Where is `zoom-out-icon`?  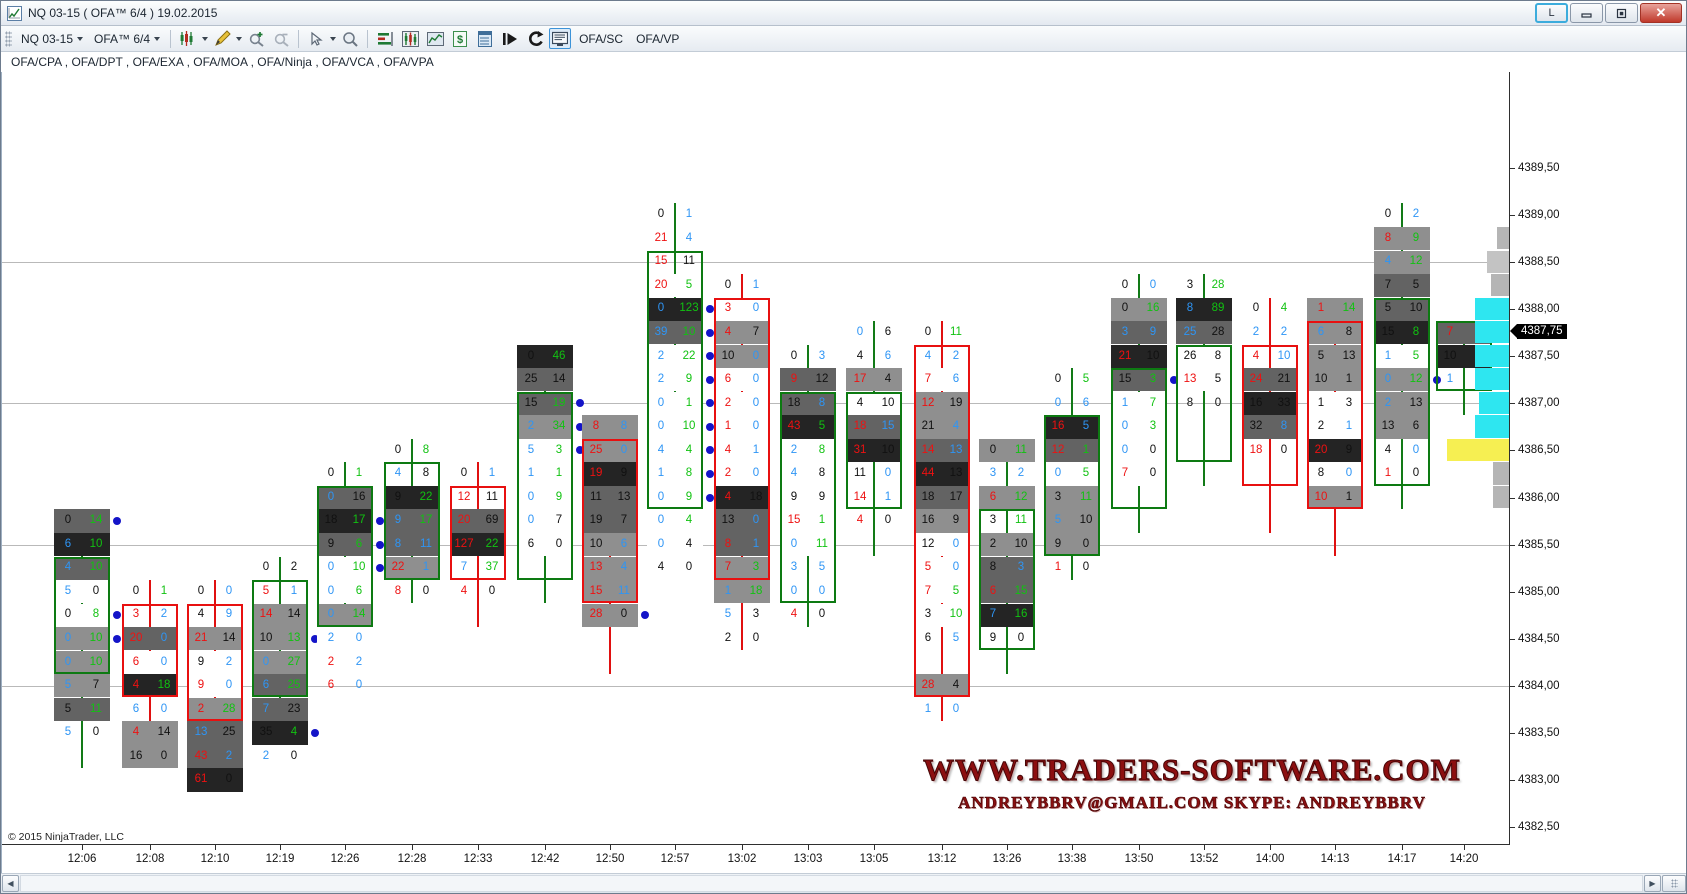 zoom-out-icon is located at coordinates (281, 38).